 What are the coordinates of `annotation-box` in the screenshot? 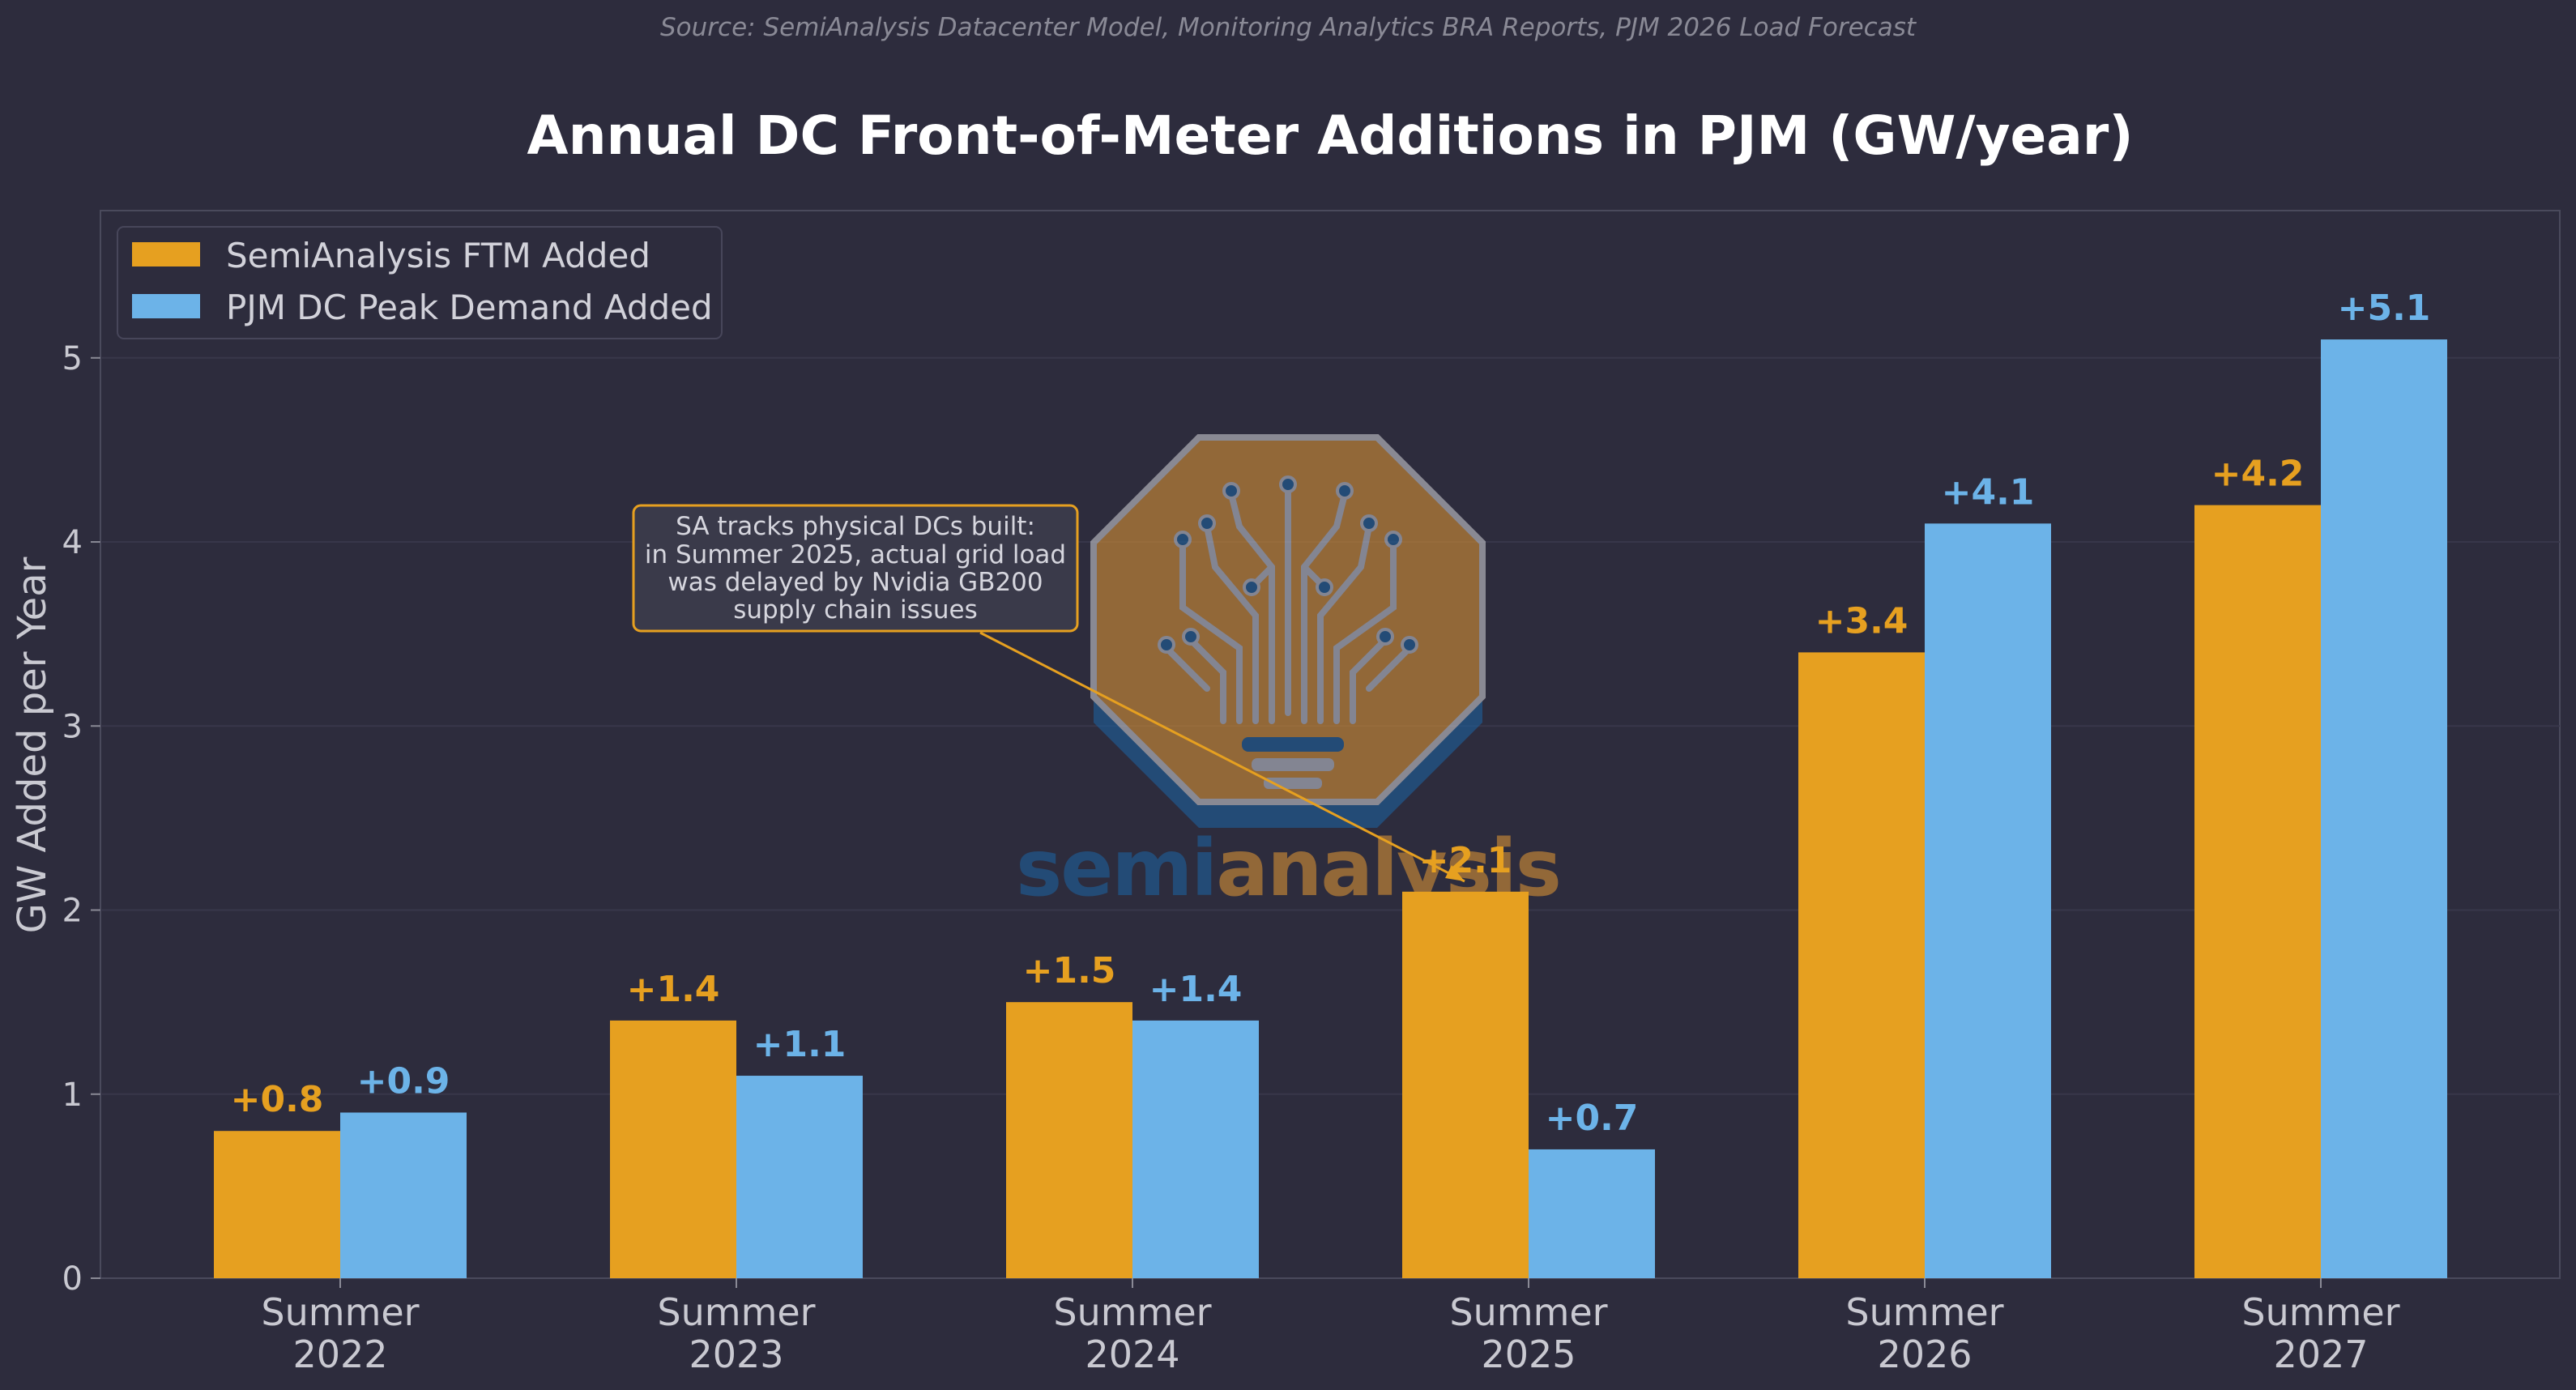 It's located at (856, 569).